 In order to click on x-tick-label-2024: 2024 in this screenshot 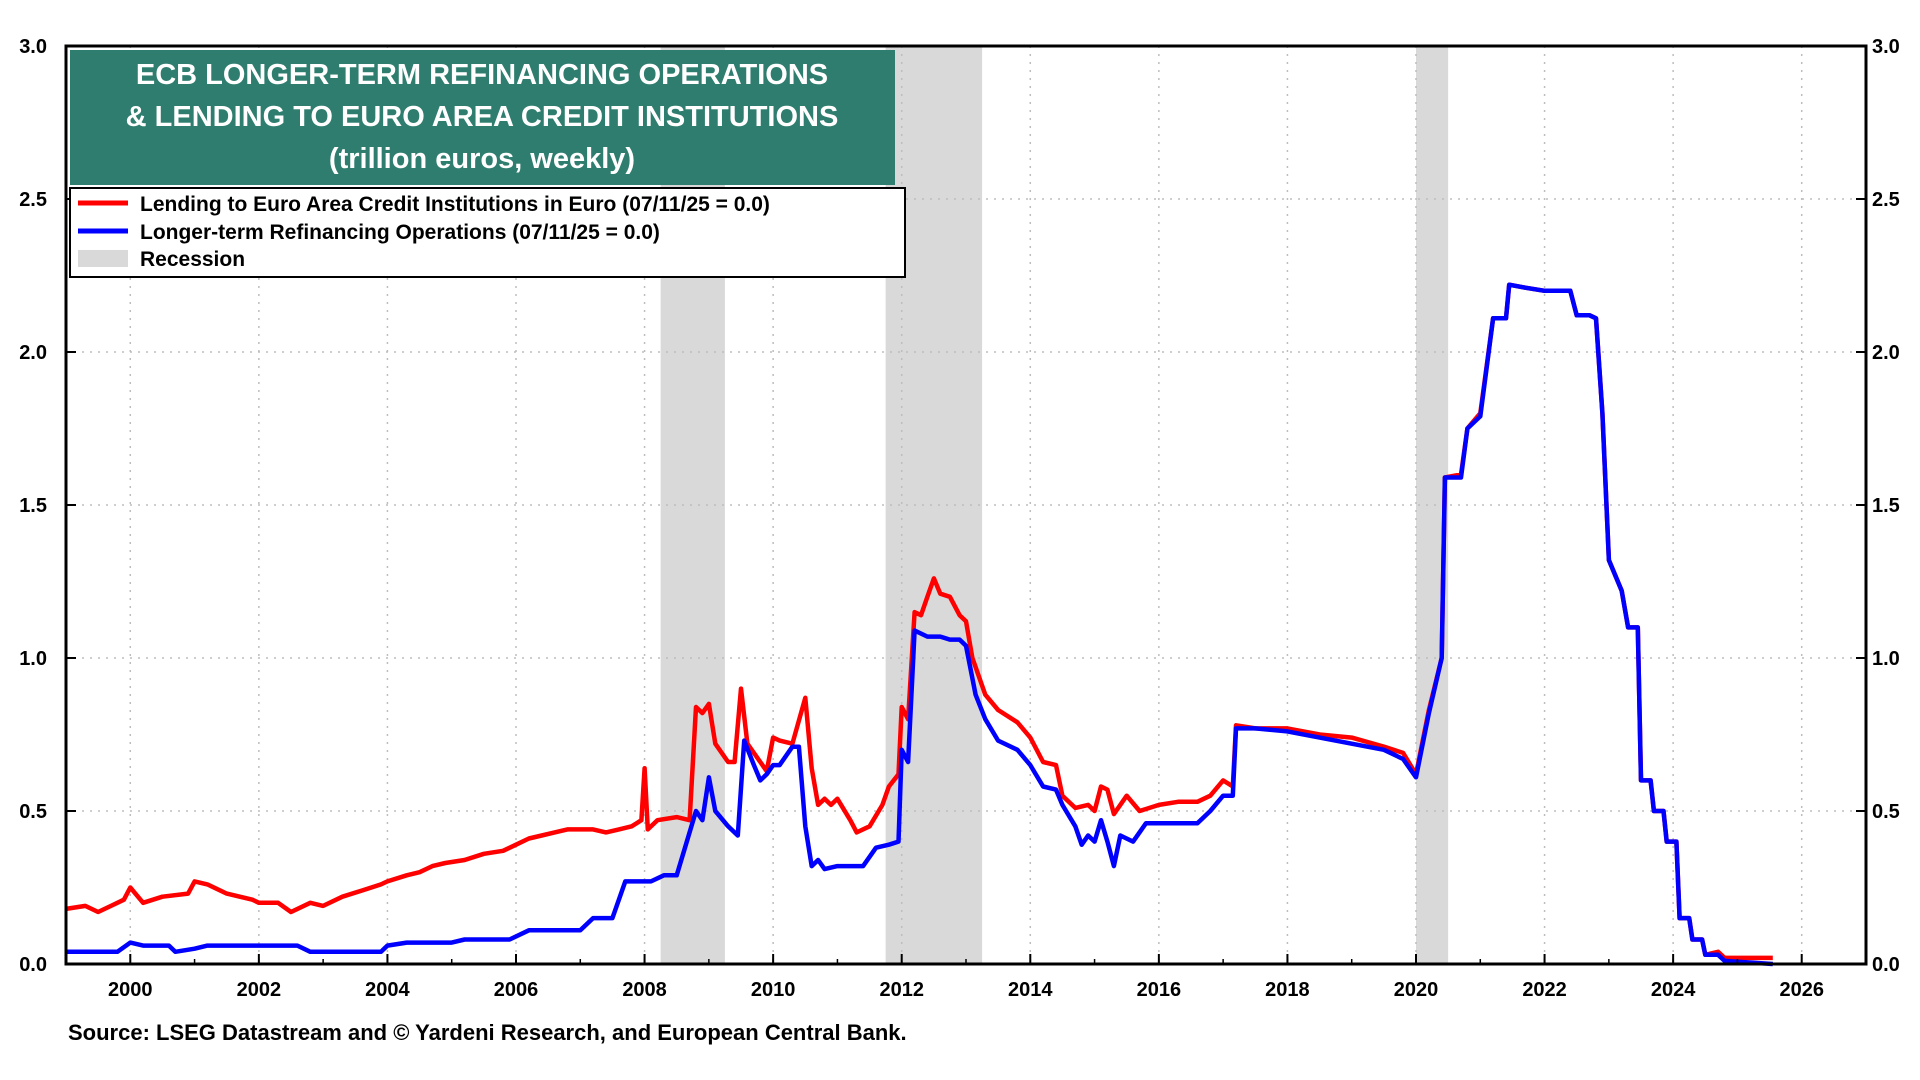, I will do `click(1673, 990)`.